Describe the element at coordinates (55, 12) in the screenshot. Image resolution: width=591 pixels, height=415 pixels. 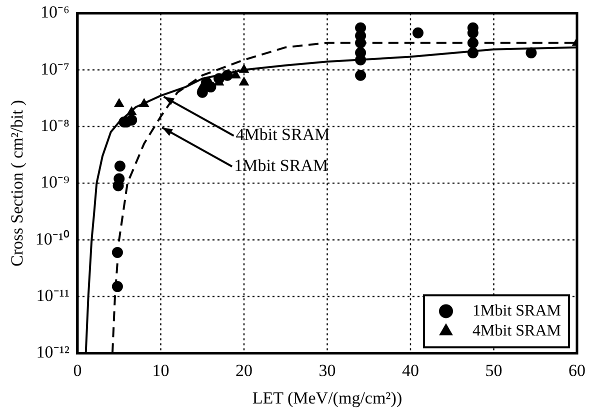
I see `y-tick-label: 10⁻⁶` at that location.